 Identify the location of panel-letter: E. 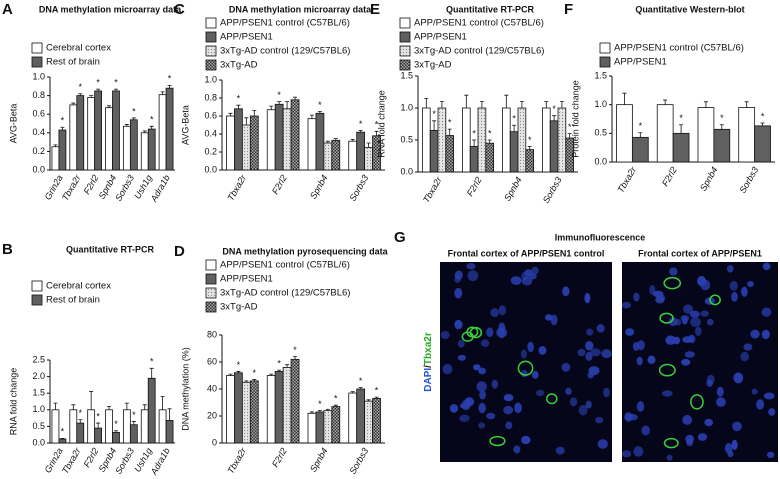
(375, 9).